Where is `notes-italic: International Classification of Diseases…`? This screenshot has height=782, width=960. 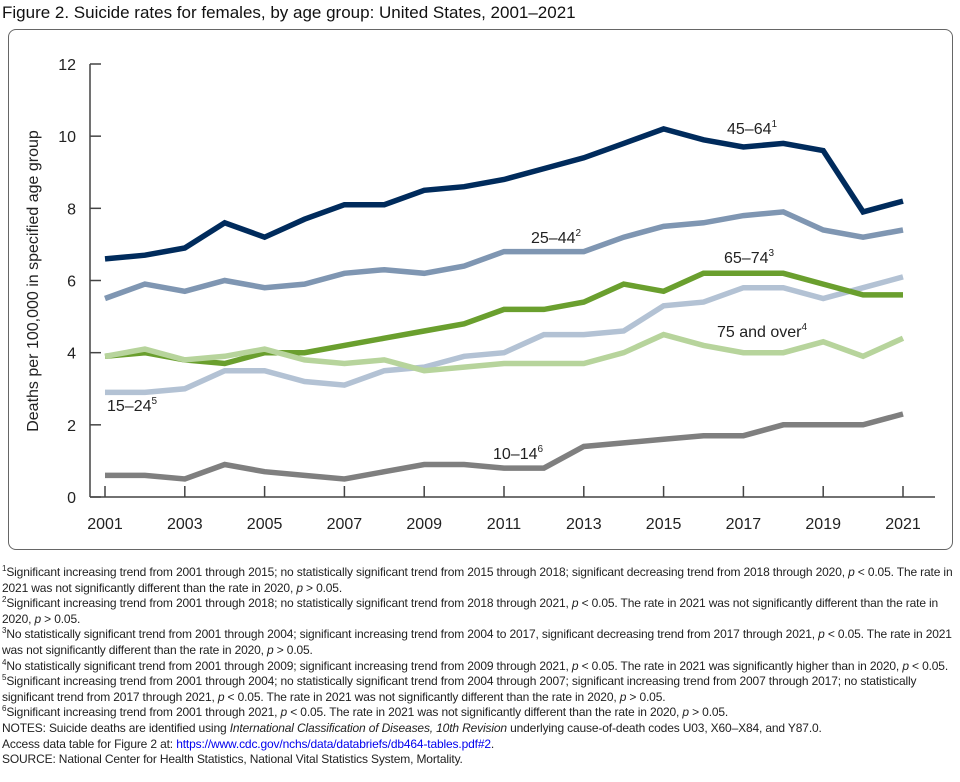
notes-italic: International Classification of Diseases… is located at coordinates (368, 727).